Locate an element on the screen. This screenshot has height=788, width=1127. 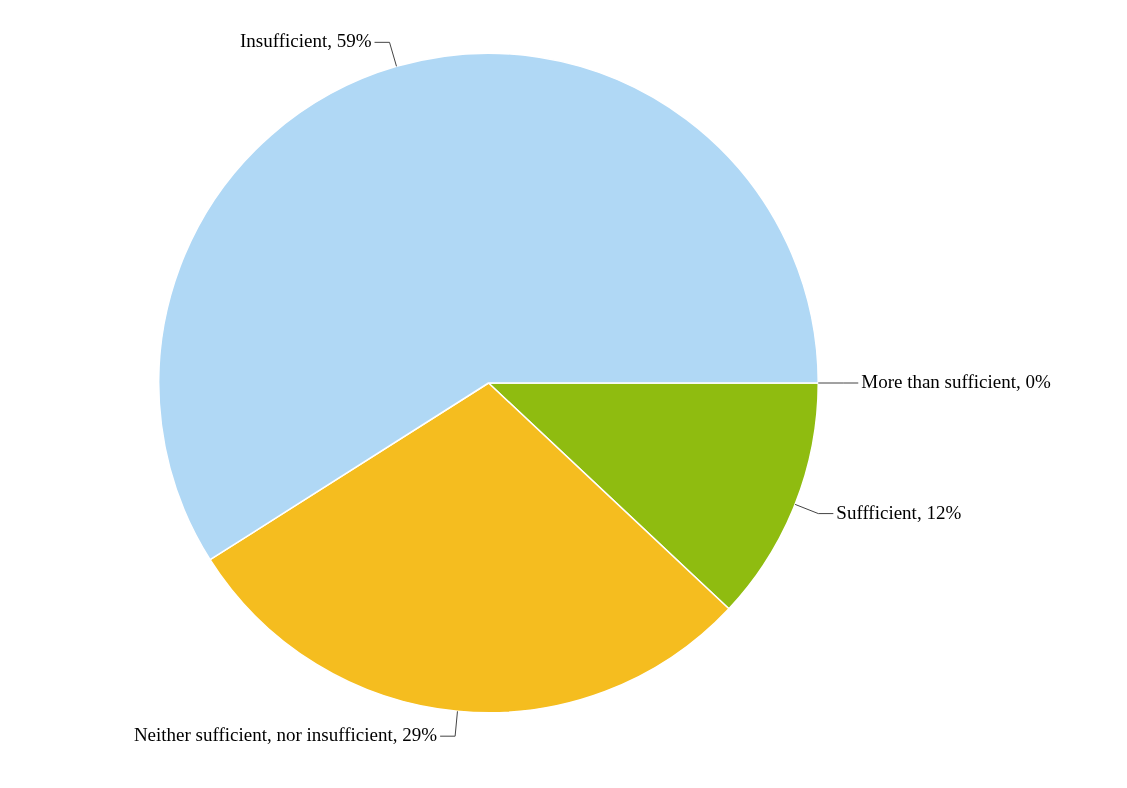
legend-label: More than sufficient, 0% is located at coordinates (956, 381).